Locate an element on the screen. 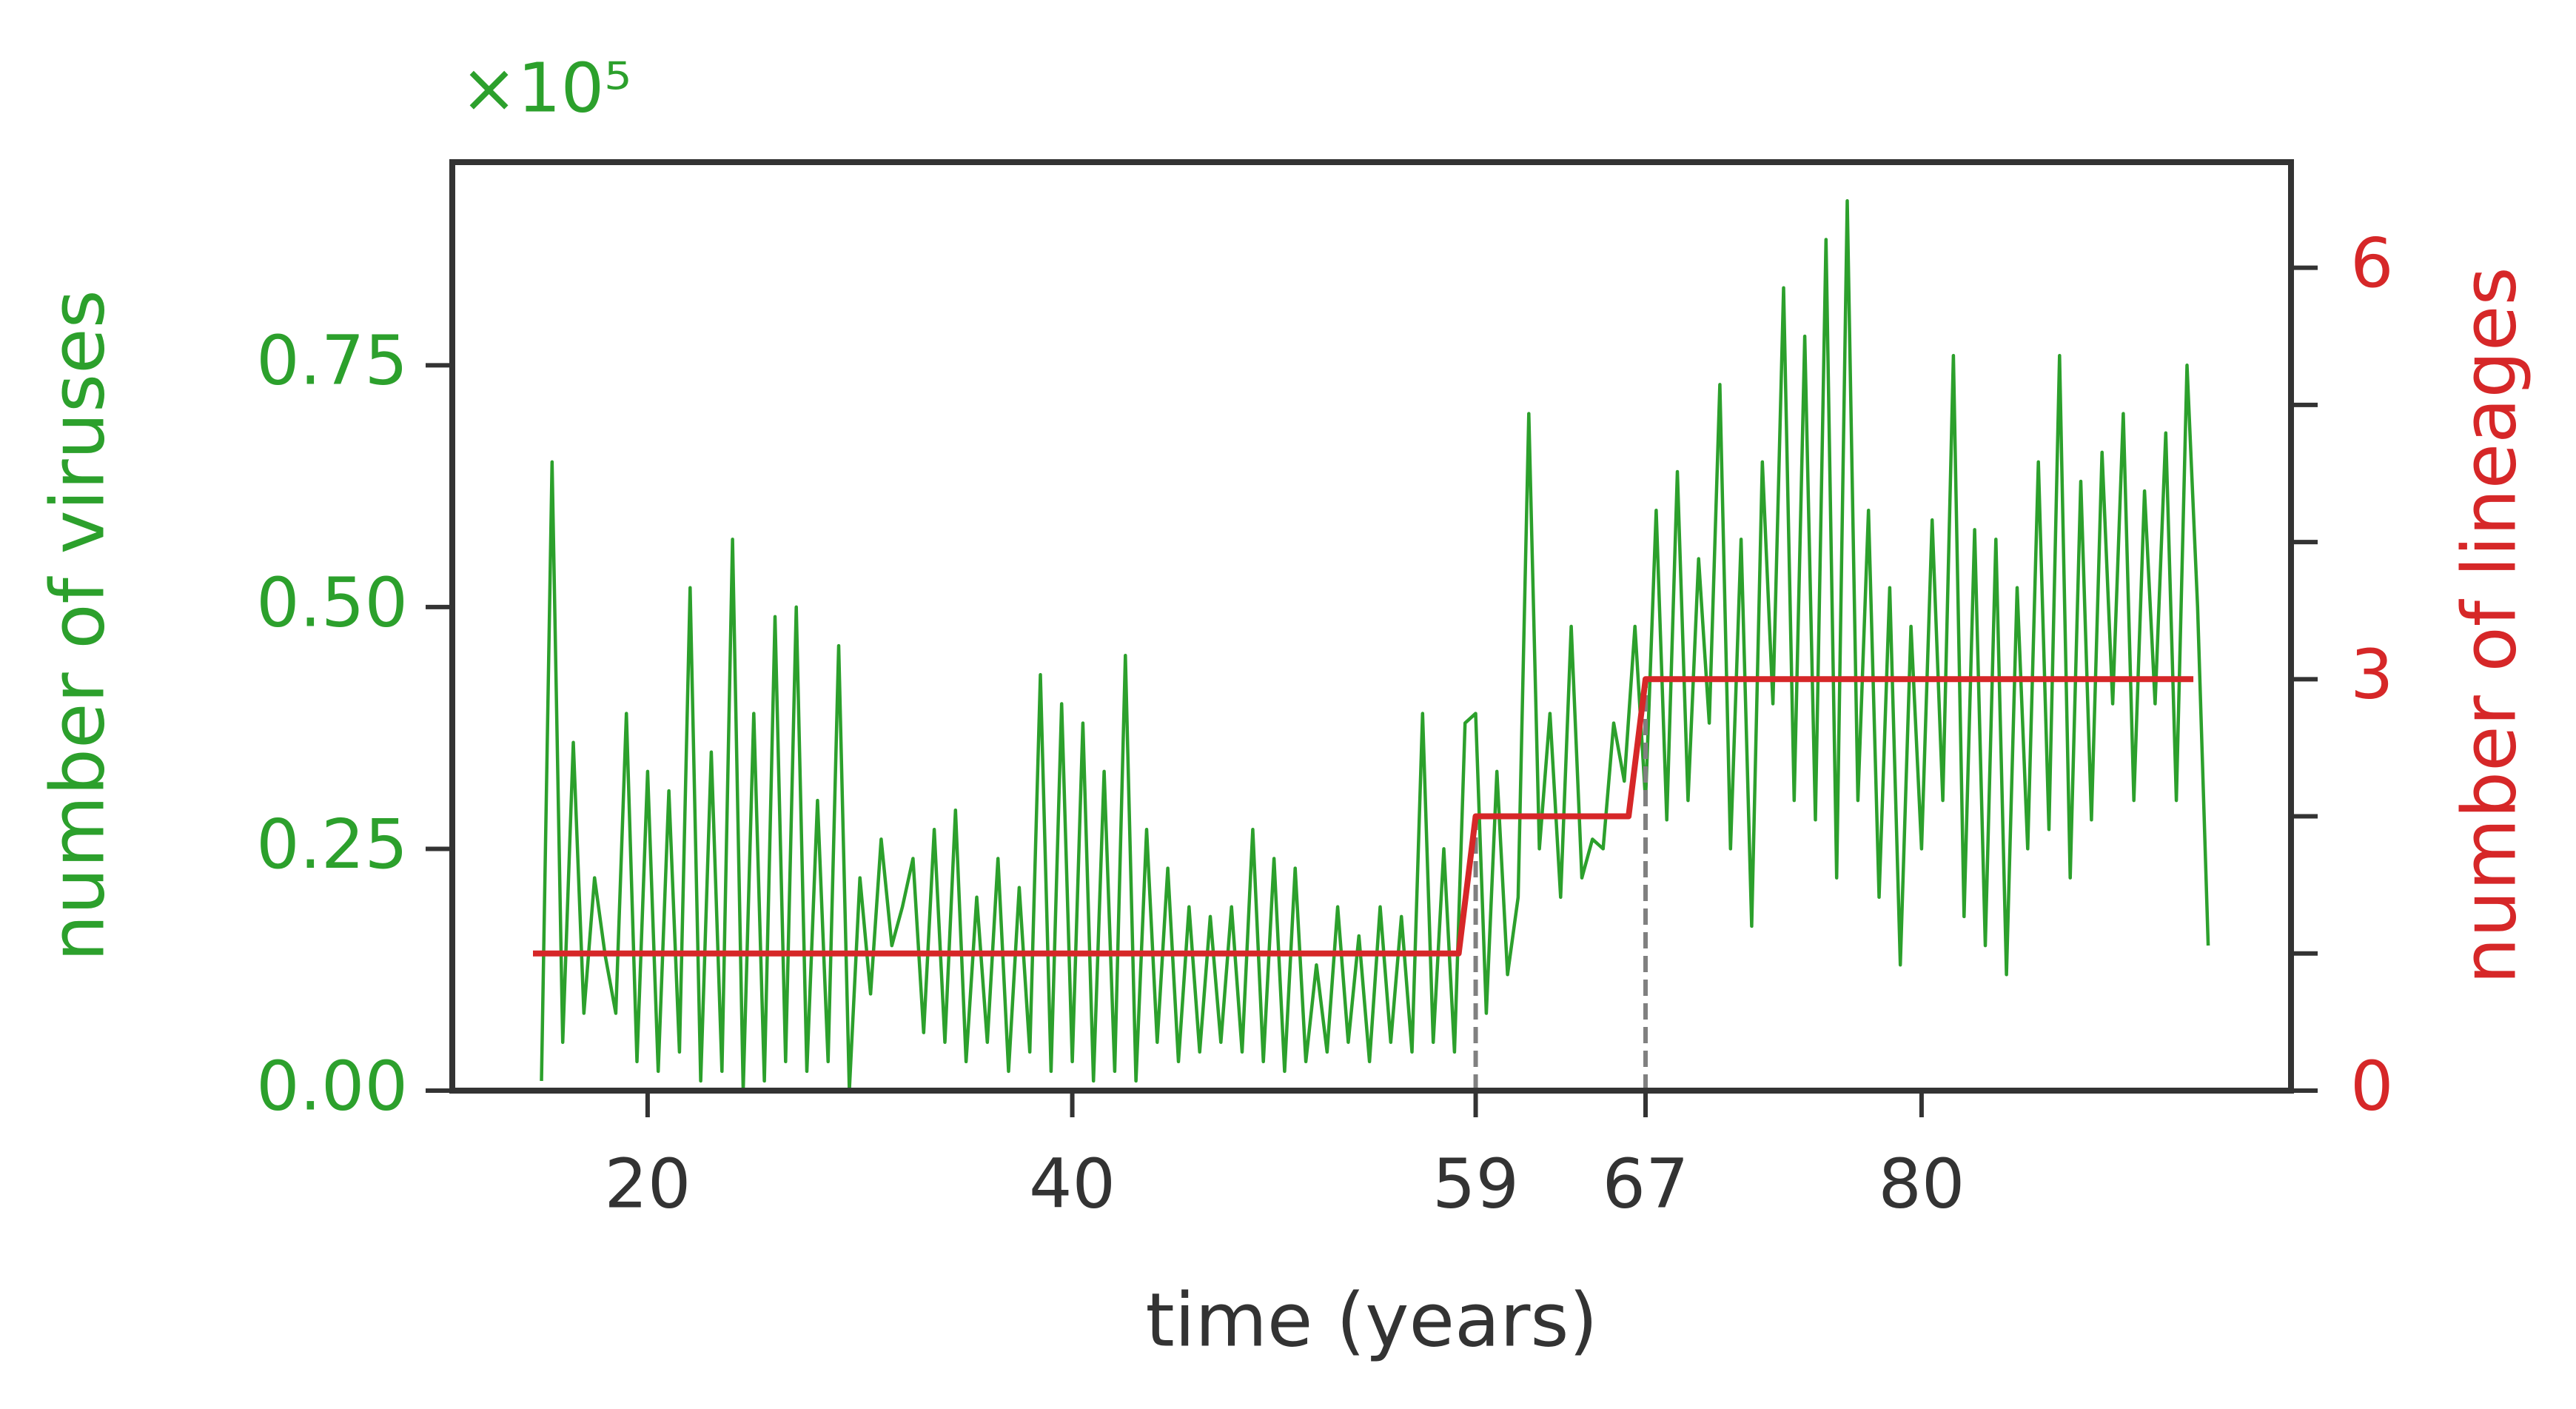 Image resolution: width=2576 pixels, height=1409 pixels. y2-tick-label: 0 is located at coordinates (2372, 1085).